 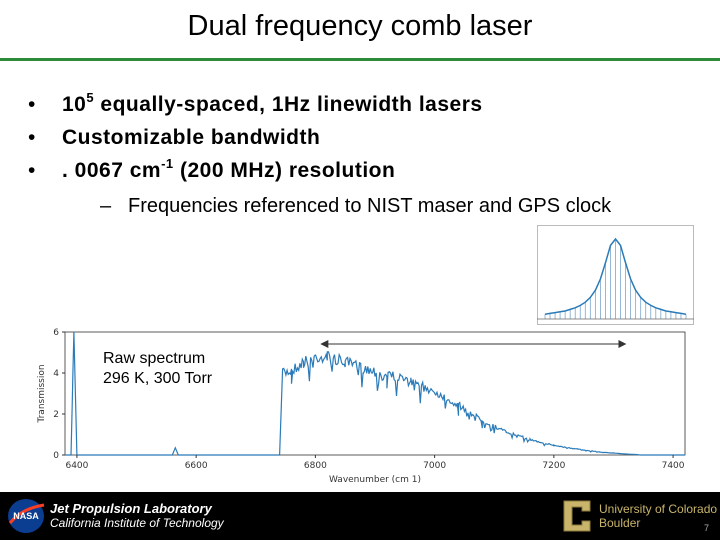 I want to click on bullet-text: 10, so click(x=74, y=104).